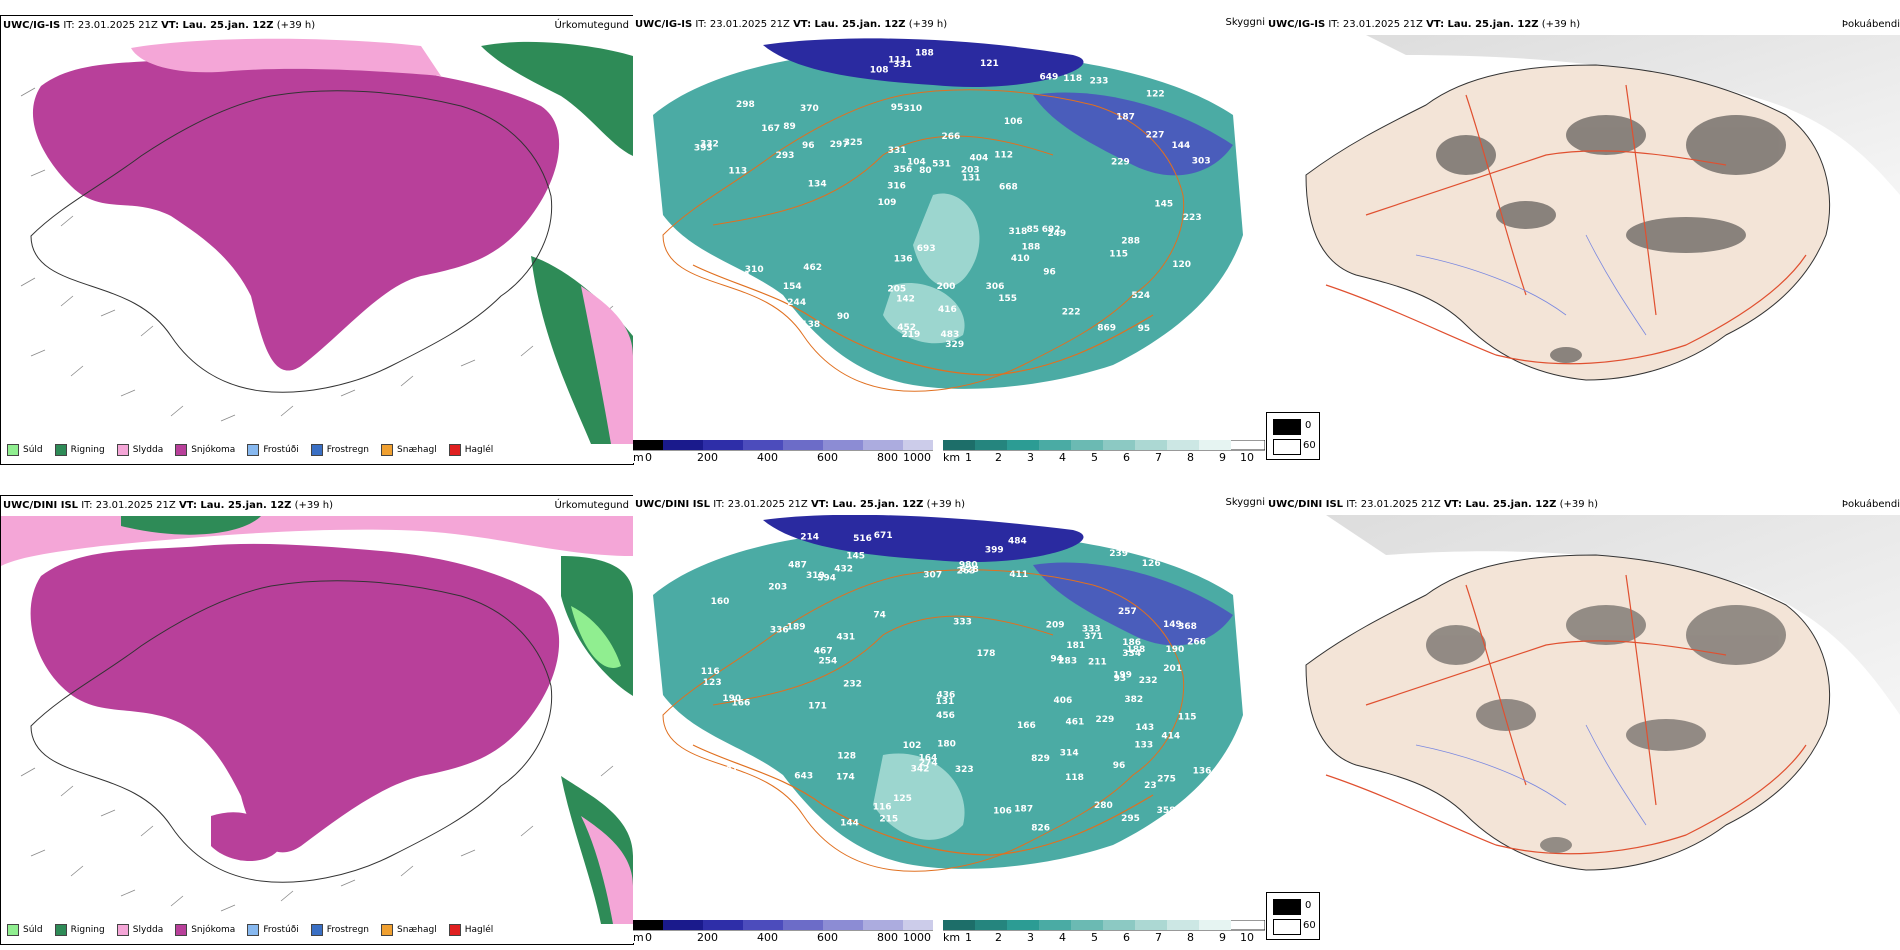 The height and width of the screenshot is (950, 1900). Describe the element at coordinates (1583, 222) in the screenshot. I see `fog-map-row1` at that location.